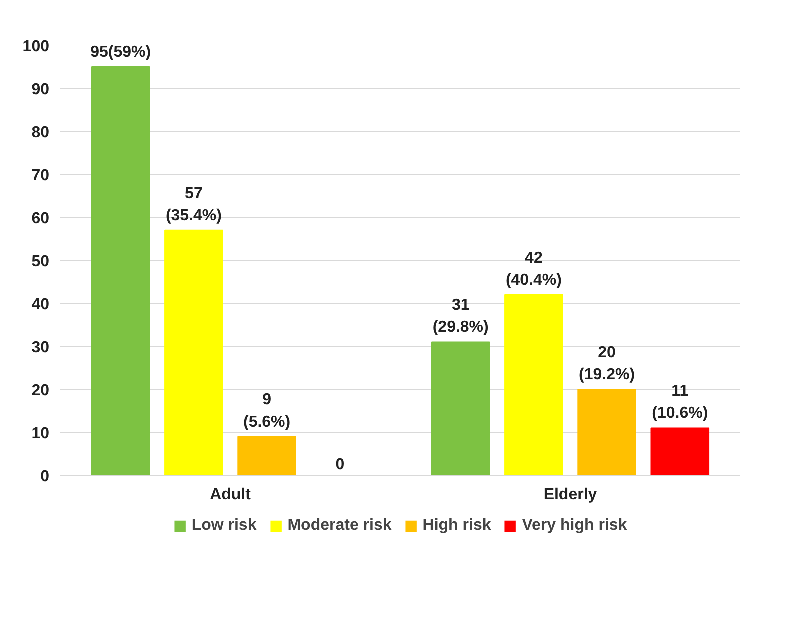  I want to click on legend-label: Moderate risk, so click(340, 526).